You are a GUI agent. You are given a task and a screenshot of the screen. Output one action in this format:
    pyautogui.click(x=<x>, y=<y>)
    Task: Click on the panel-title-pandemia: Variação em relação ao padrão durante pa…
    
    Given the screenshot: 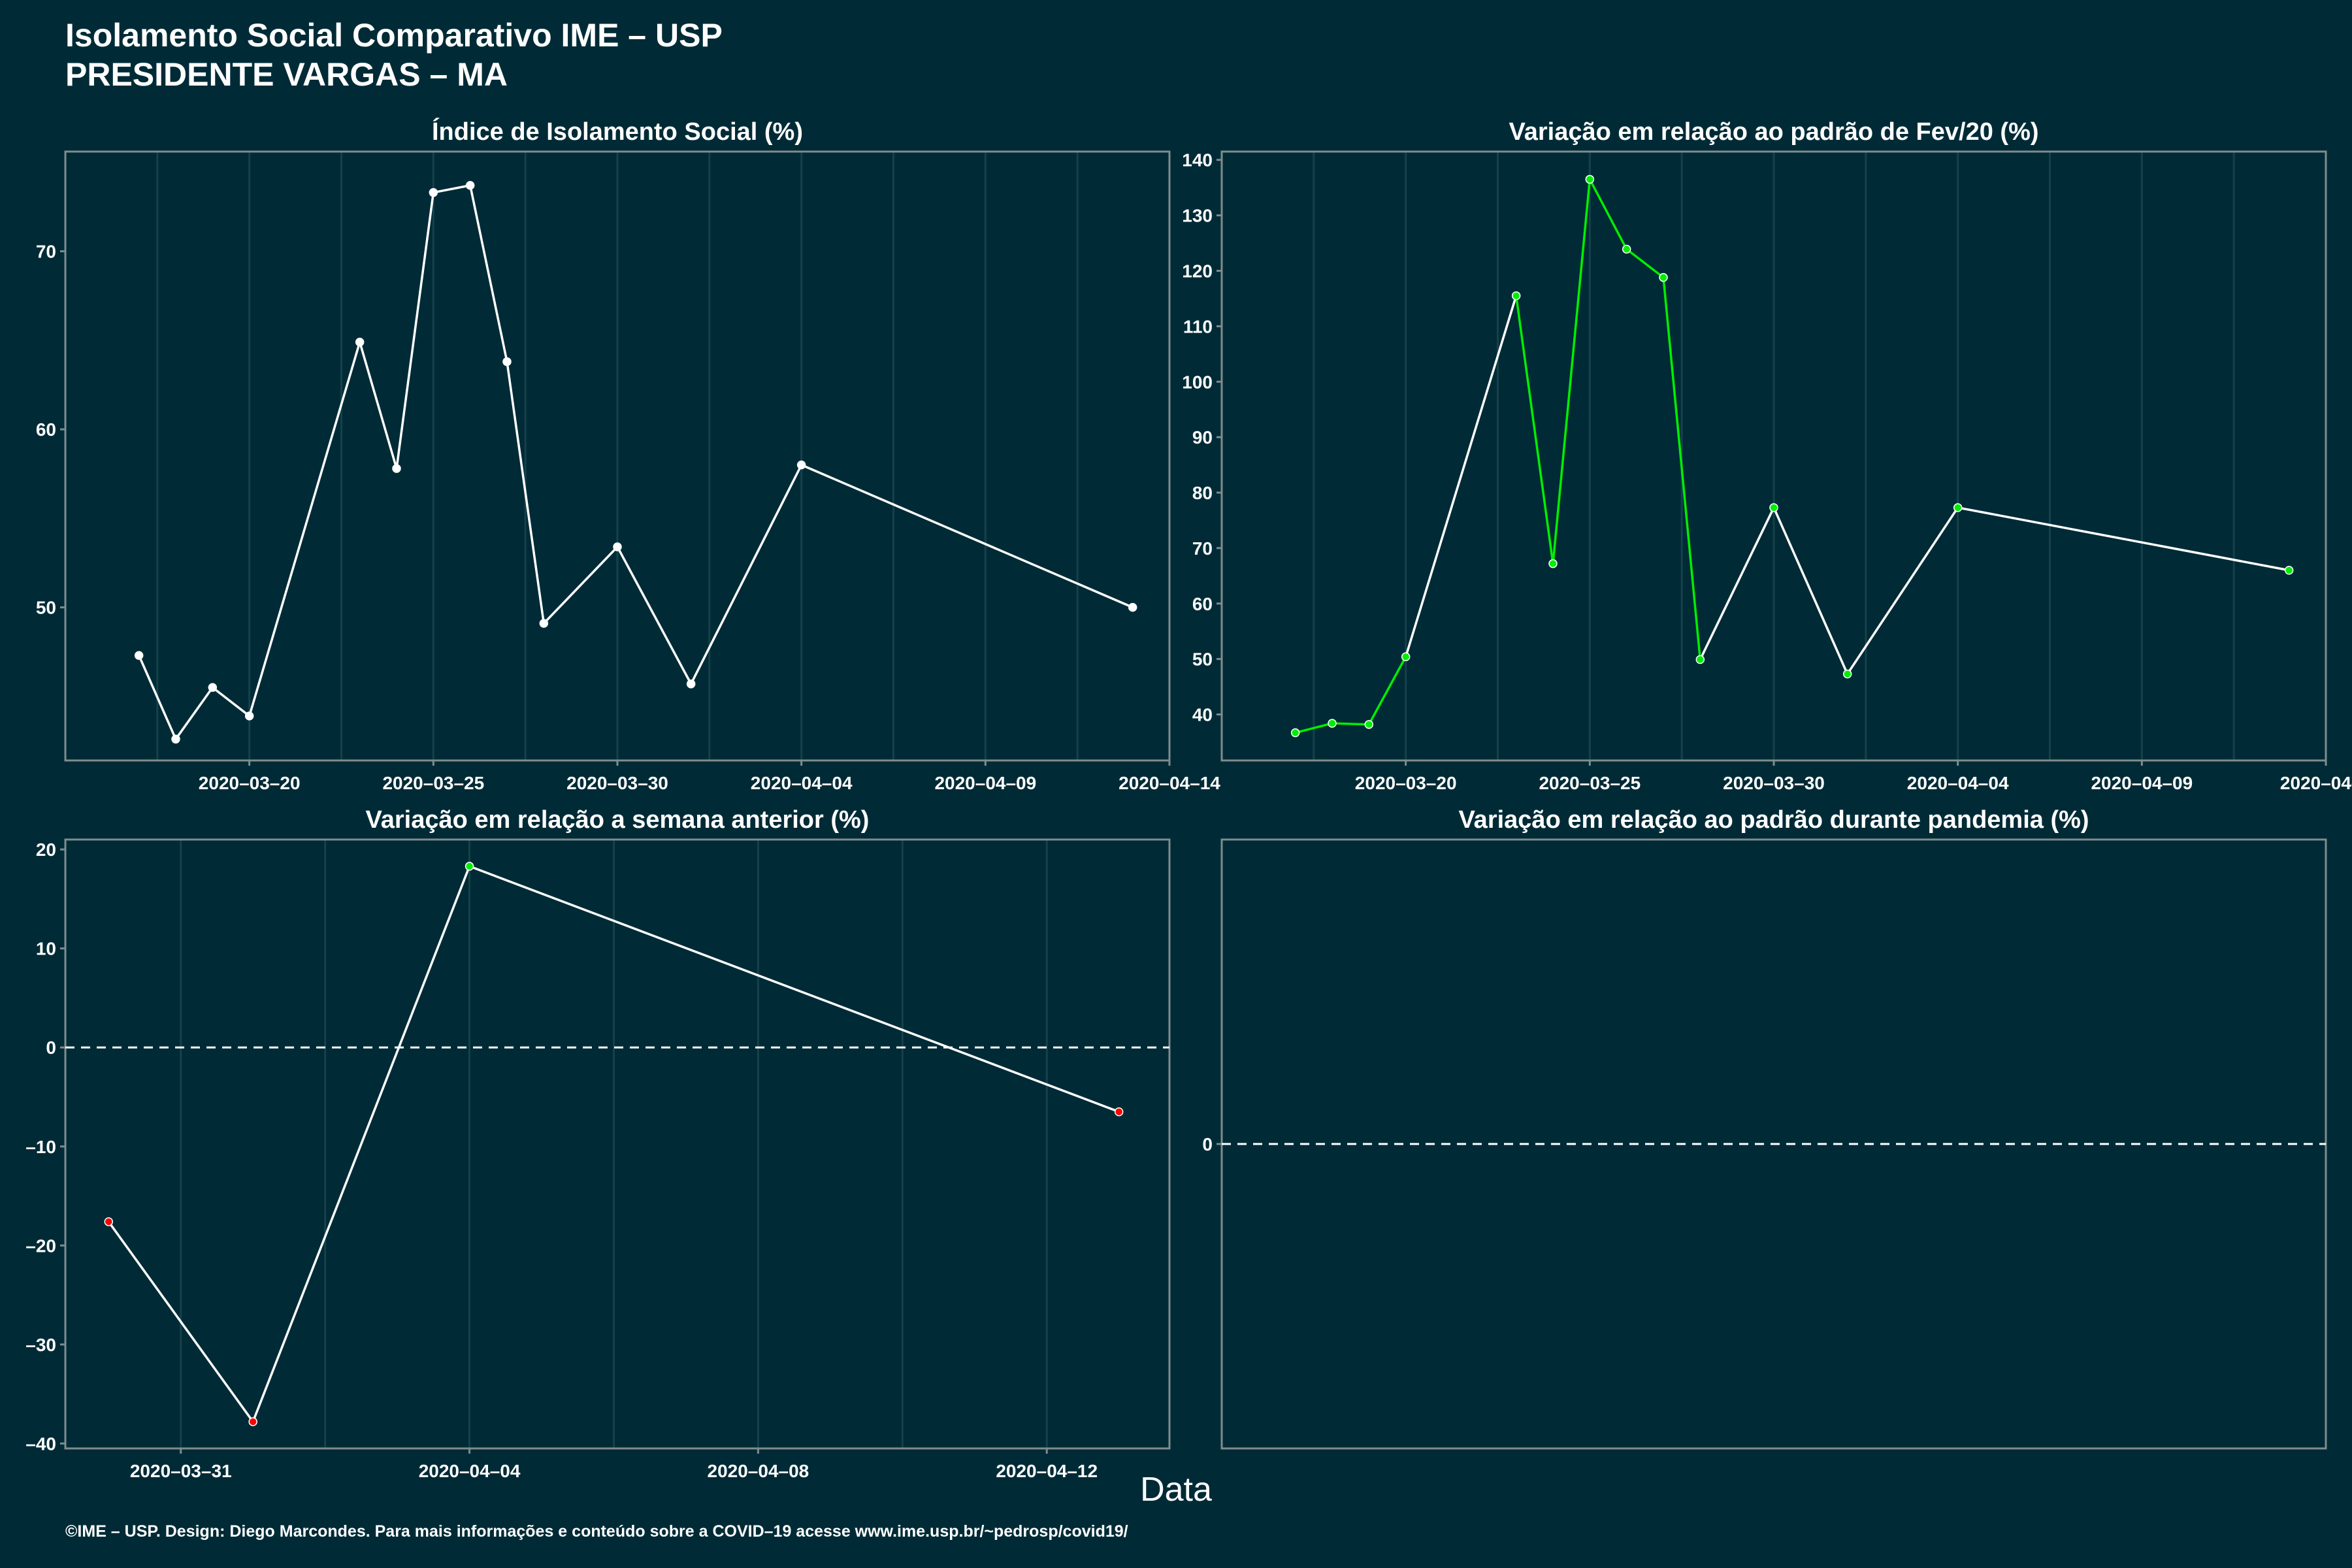 What is the action you would take?
    pyautogui.click(x=1773, y=820)
    